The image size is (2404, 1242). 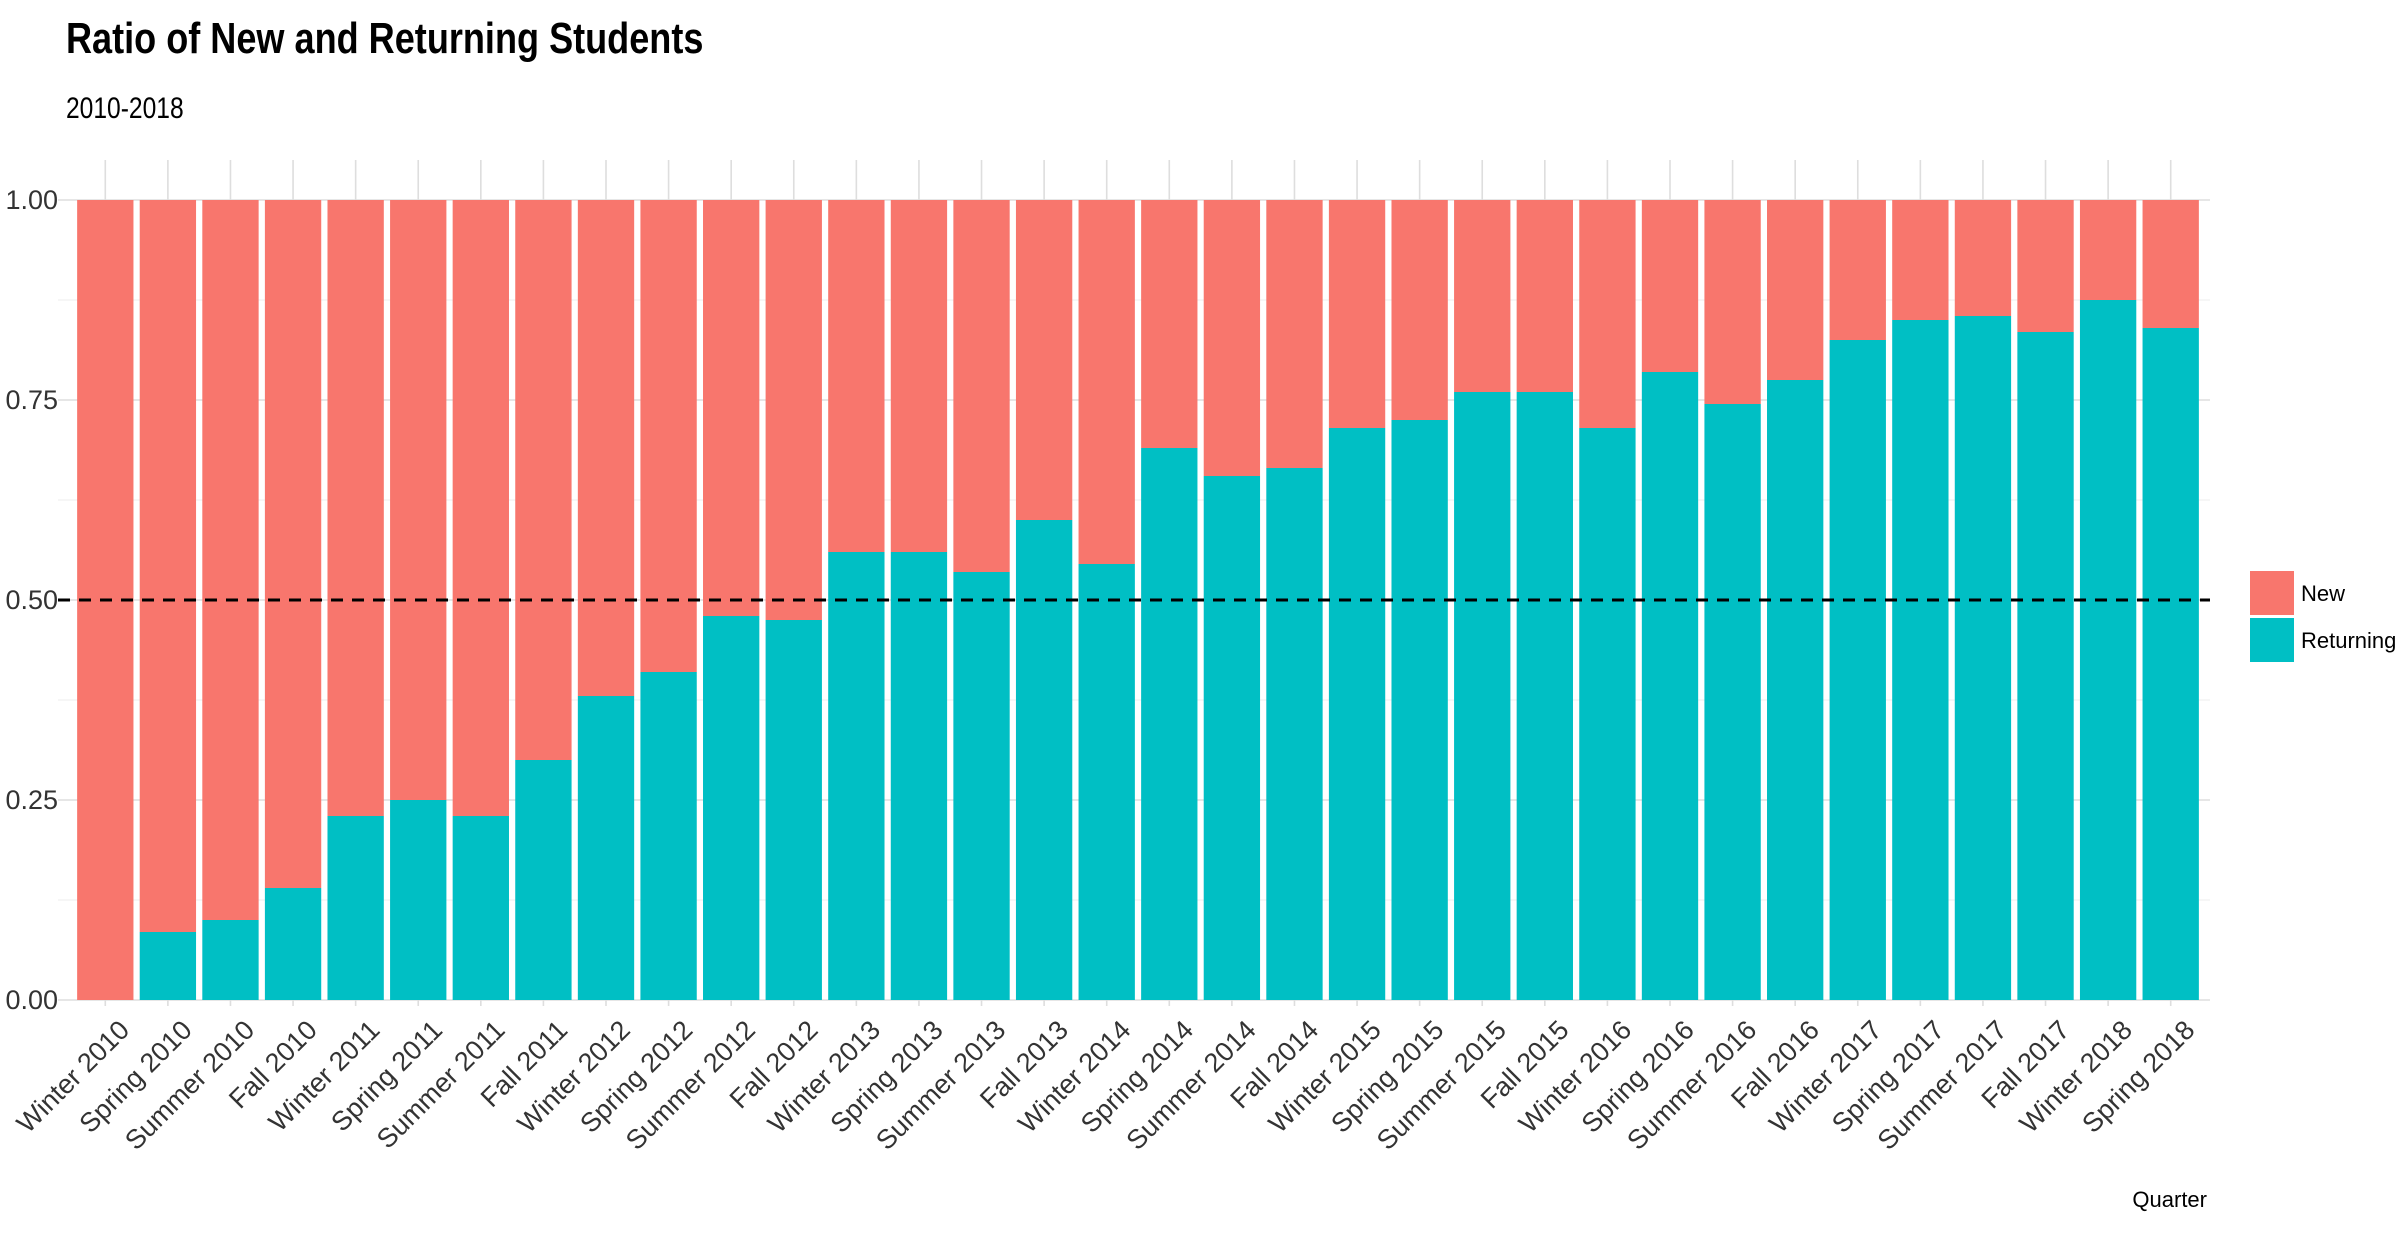 What do you see at coordinates (125, 108) in the screenshot?
I see `chart-subtitle: 2010-2018` at bounding box center [125, 108].